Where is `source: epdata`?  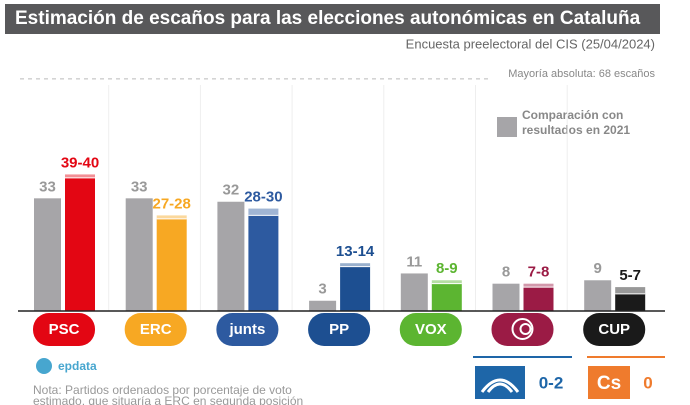
source: epdata is located at coordinates (77, 366).